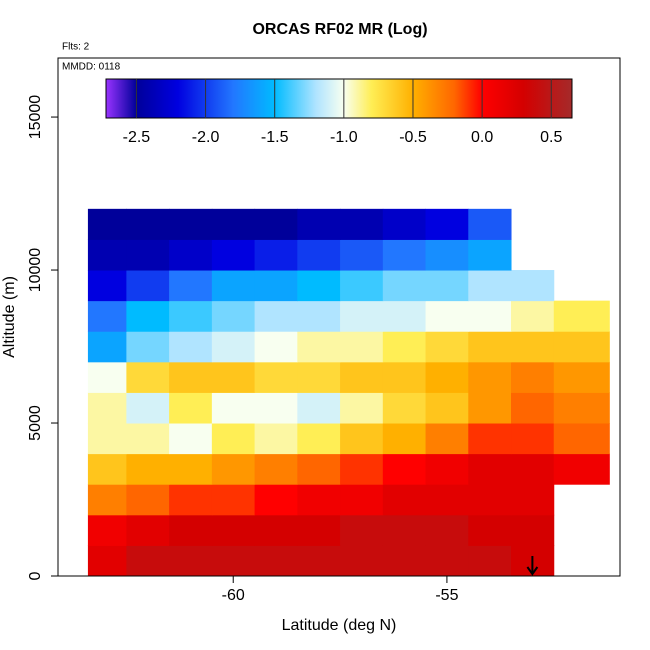 This screenshot has width=650, height=650. I want to click on x-tick-label: -60, so click(233, 595).